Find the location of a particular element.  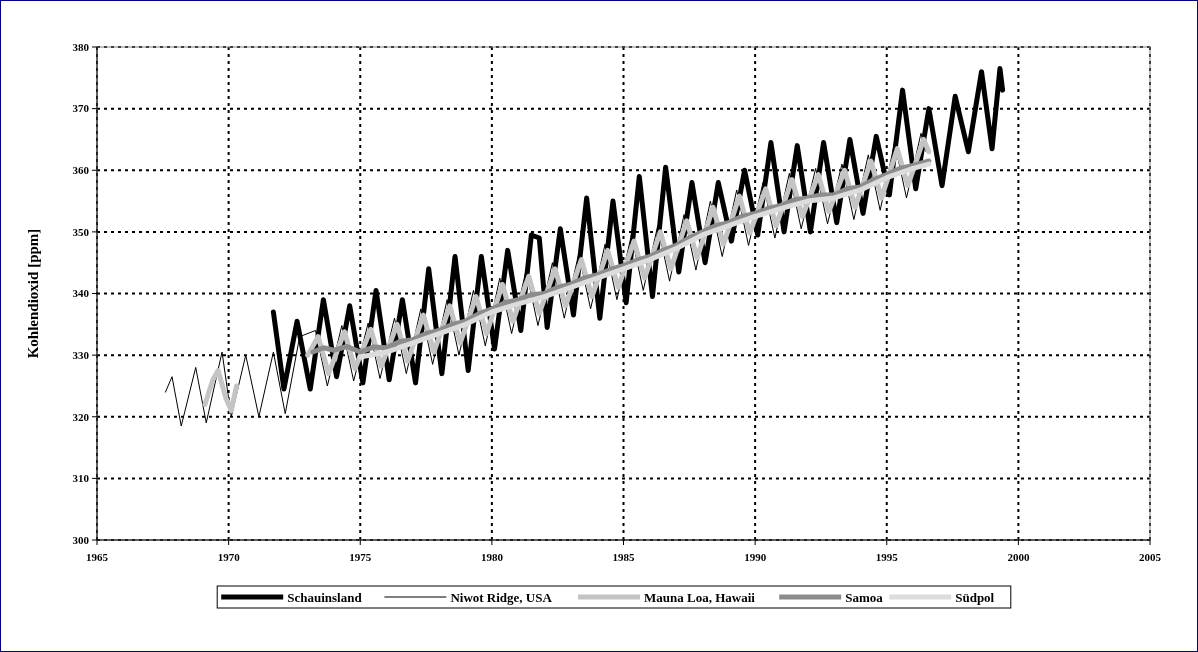

x-tick-label: 2000 is located at coordinates (1018, 557).